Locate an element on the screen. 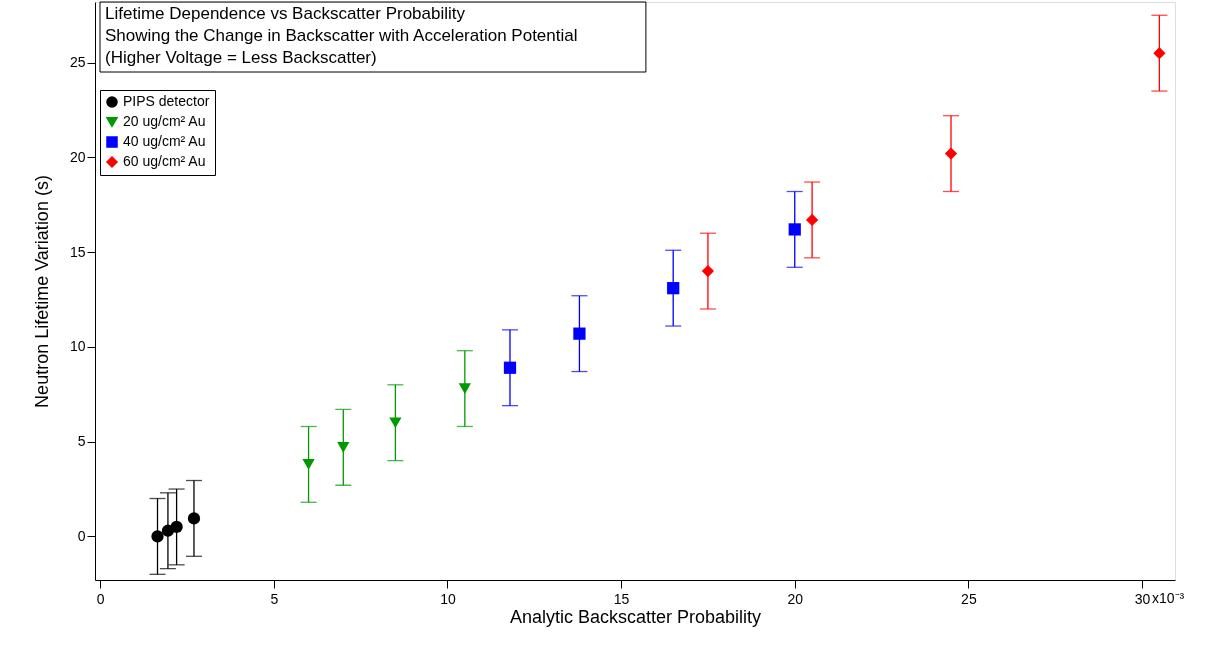 Image resolution: width=1212 pixels, height=645 pixels. y-tick-label: 0 is located at coordinates (81, 535).